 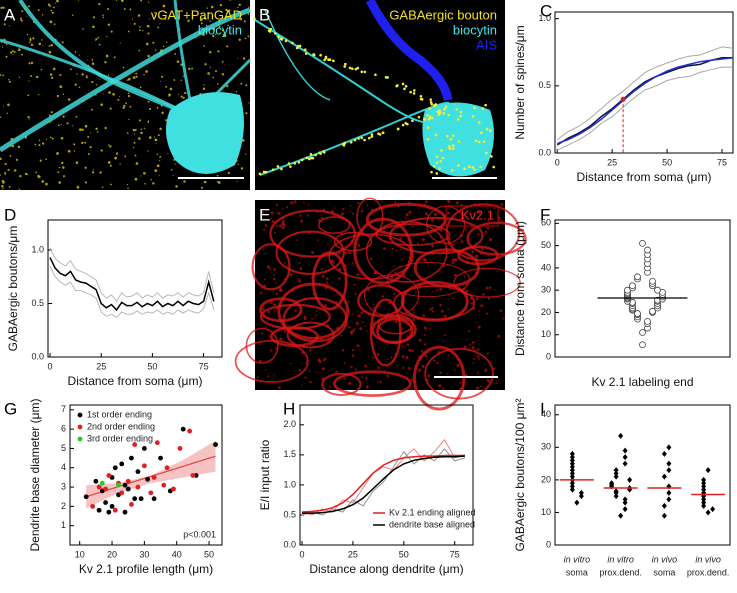 I want to click on y-axis-label: Distance from soma (μm), so click(x=520, y=288).